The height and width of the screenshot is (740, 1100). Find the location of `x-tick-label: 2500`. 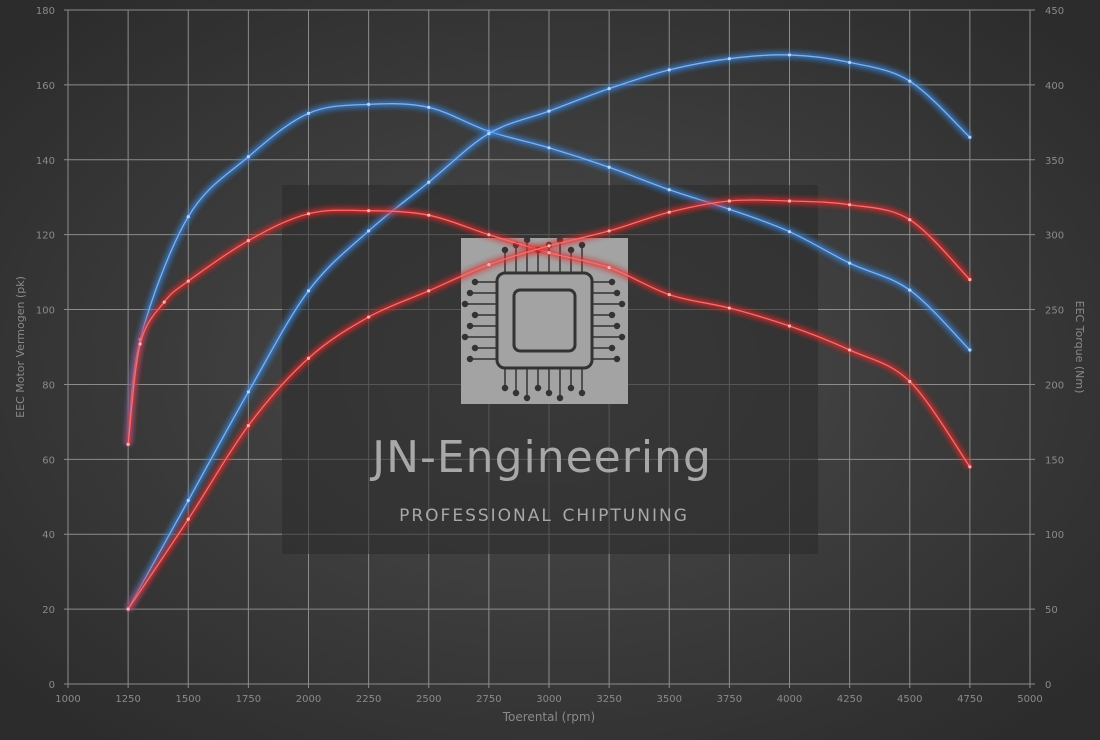

x-tick-label: 2500 is located at coordinates (428, 699).